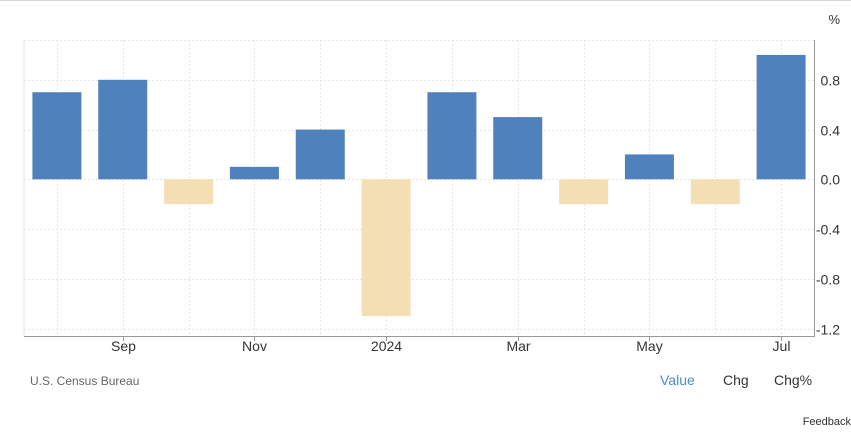 Image resolution: width=851 pixels, height=441 pixels. I want to click on bar-apr-2024, so click(584, 192).